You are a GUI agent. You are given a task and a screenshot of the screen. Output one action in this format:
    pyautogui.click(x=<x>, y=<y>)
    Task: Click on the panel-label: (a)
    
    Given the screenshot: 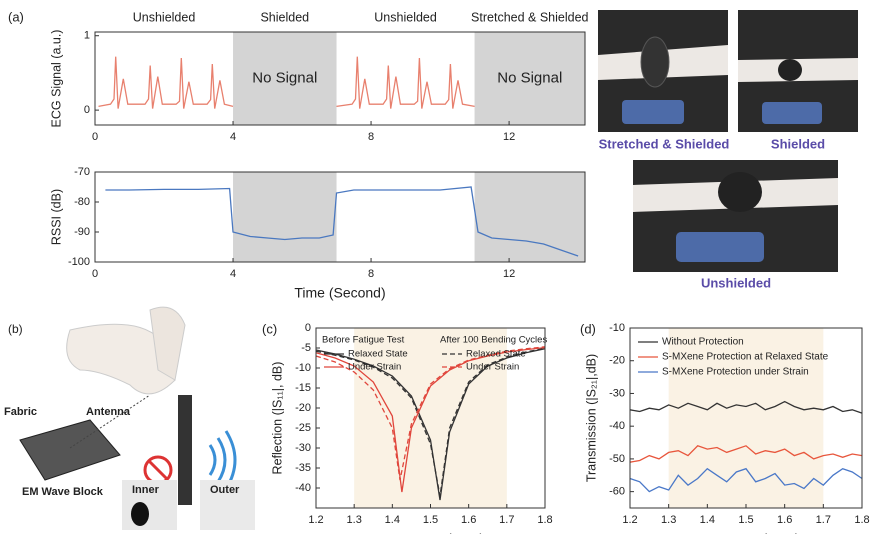 What is the action you would take?
    pyautogui.click(x=16, y=16)
    